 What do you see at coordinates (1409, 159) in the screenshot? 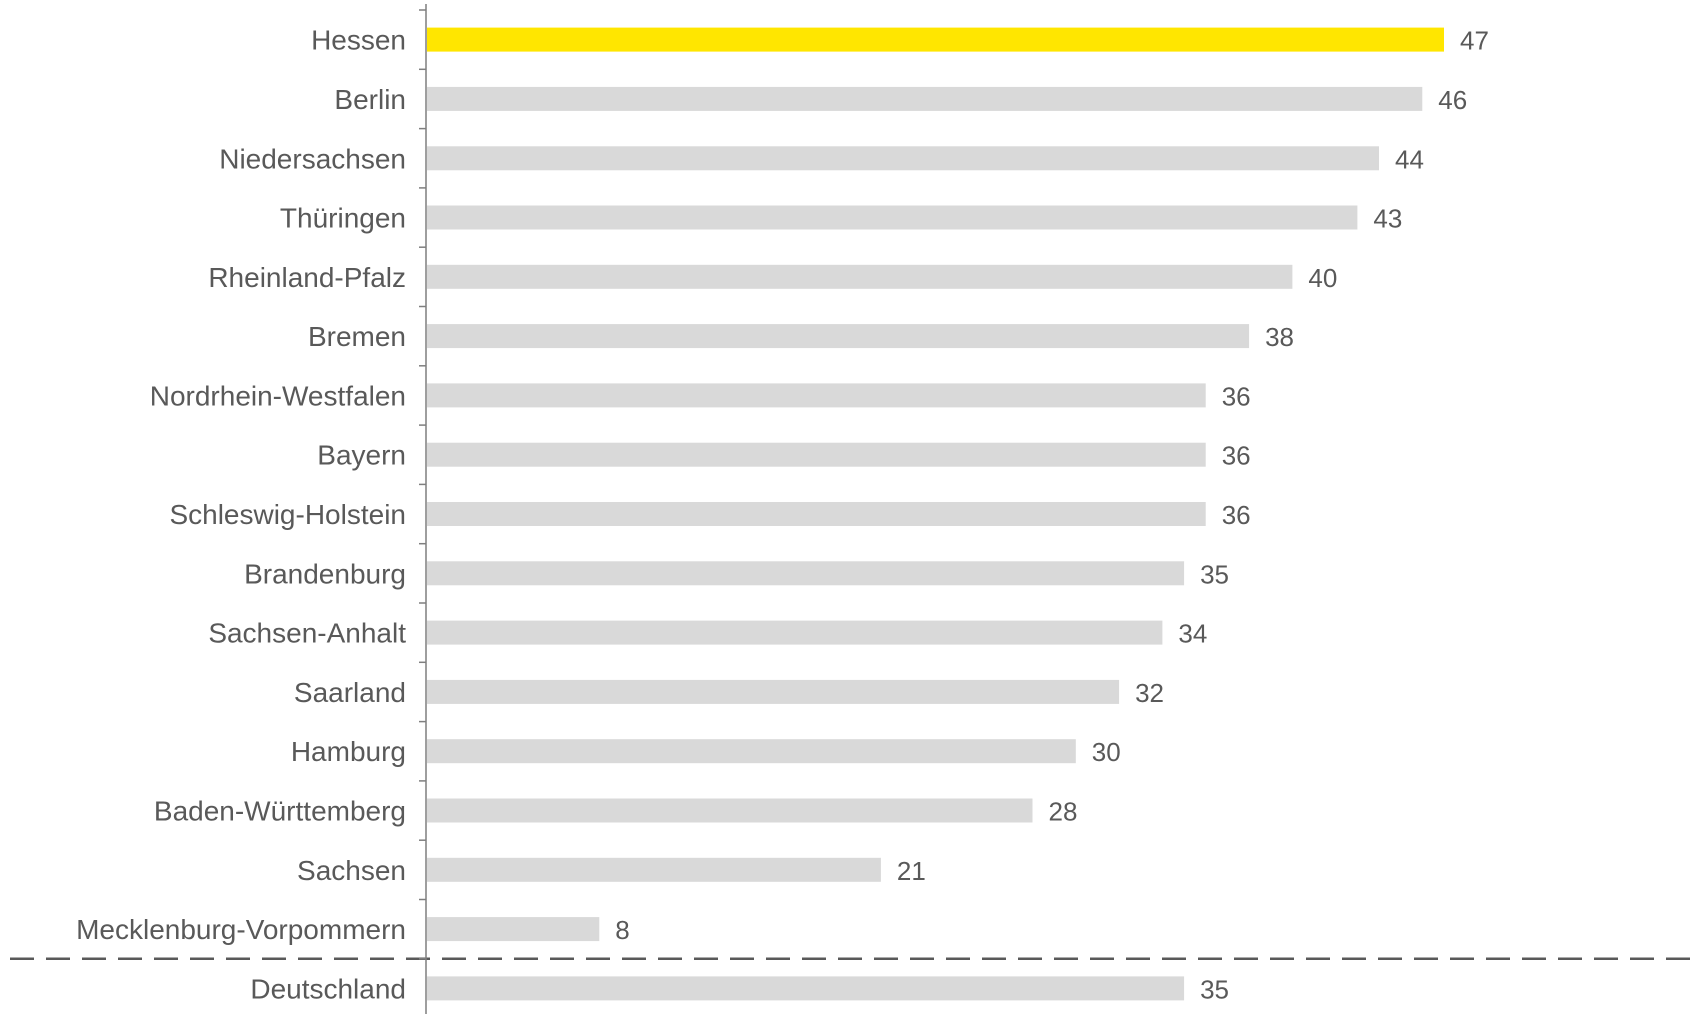
I see `data-label-niedersachsen: 44` at bounding box center [1409, 159].